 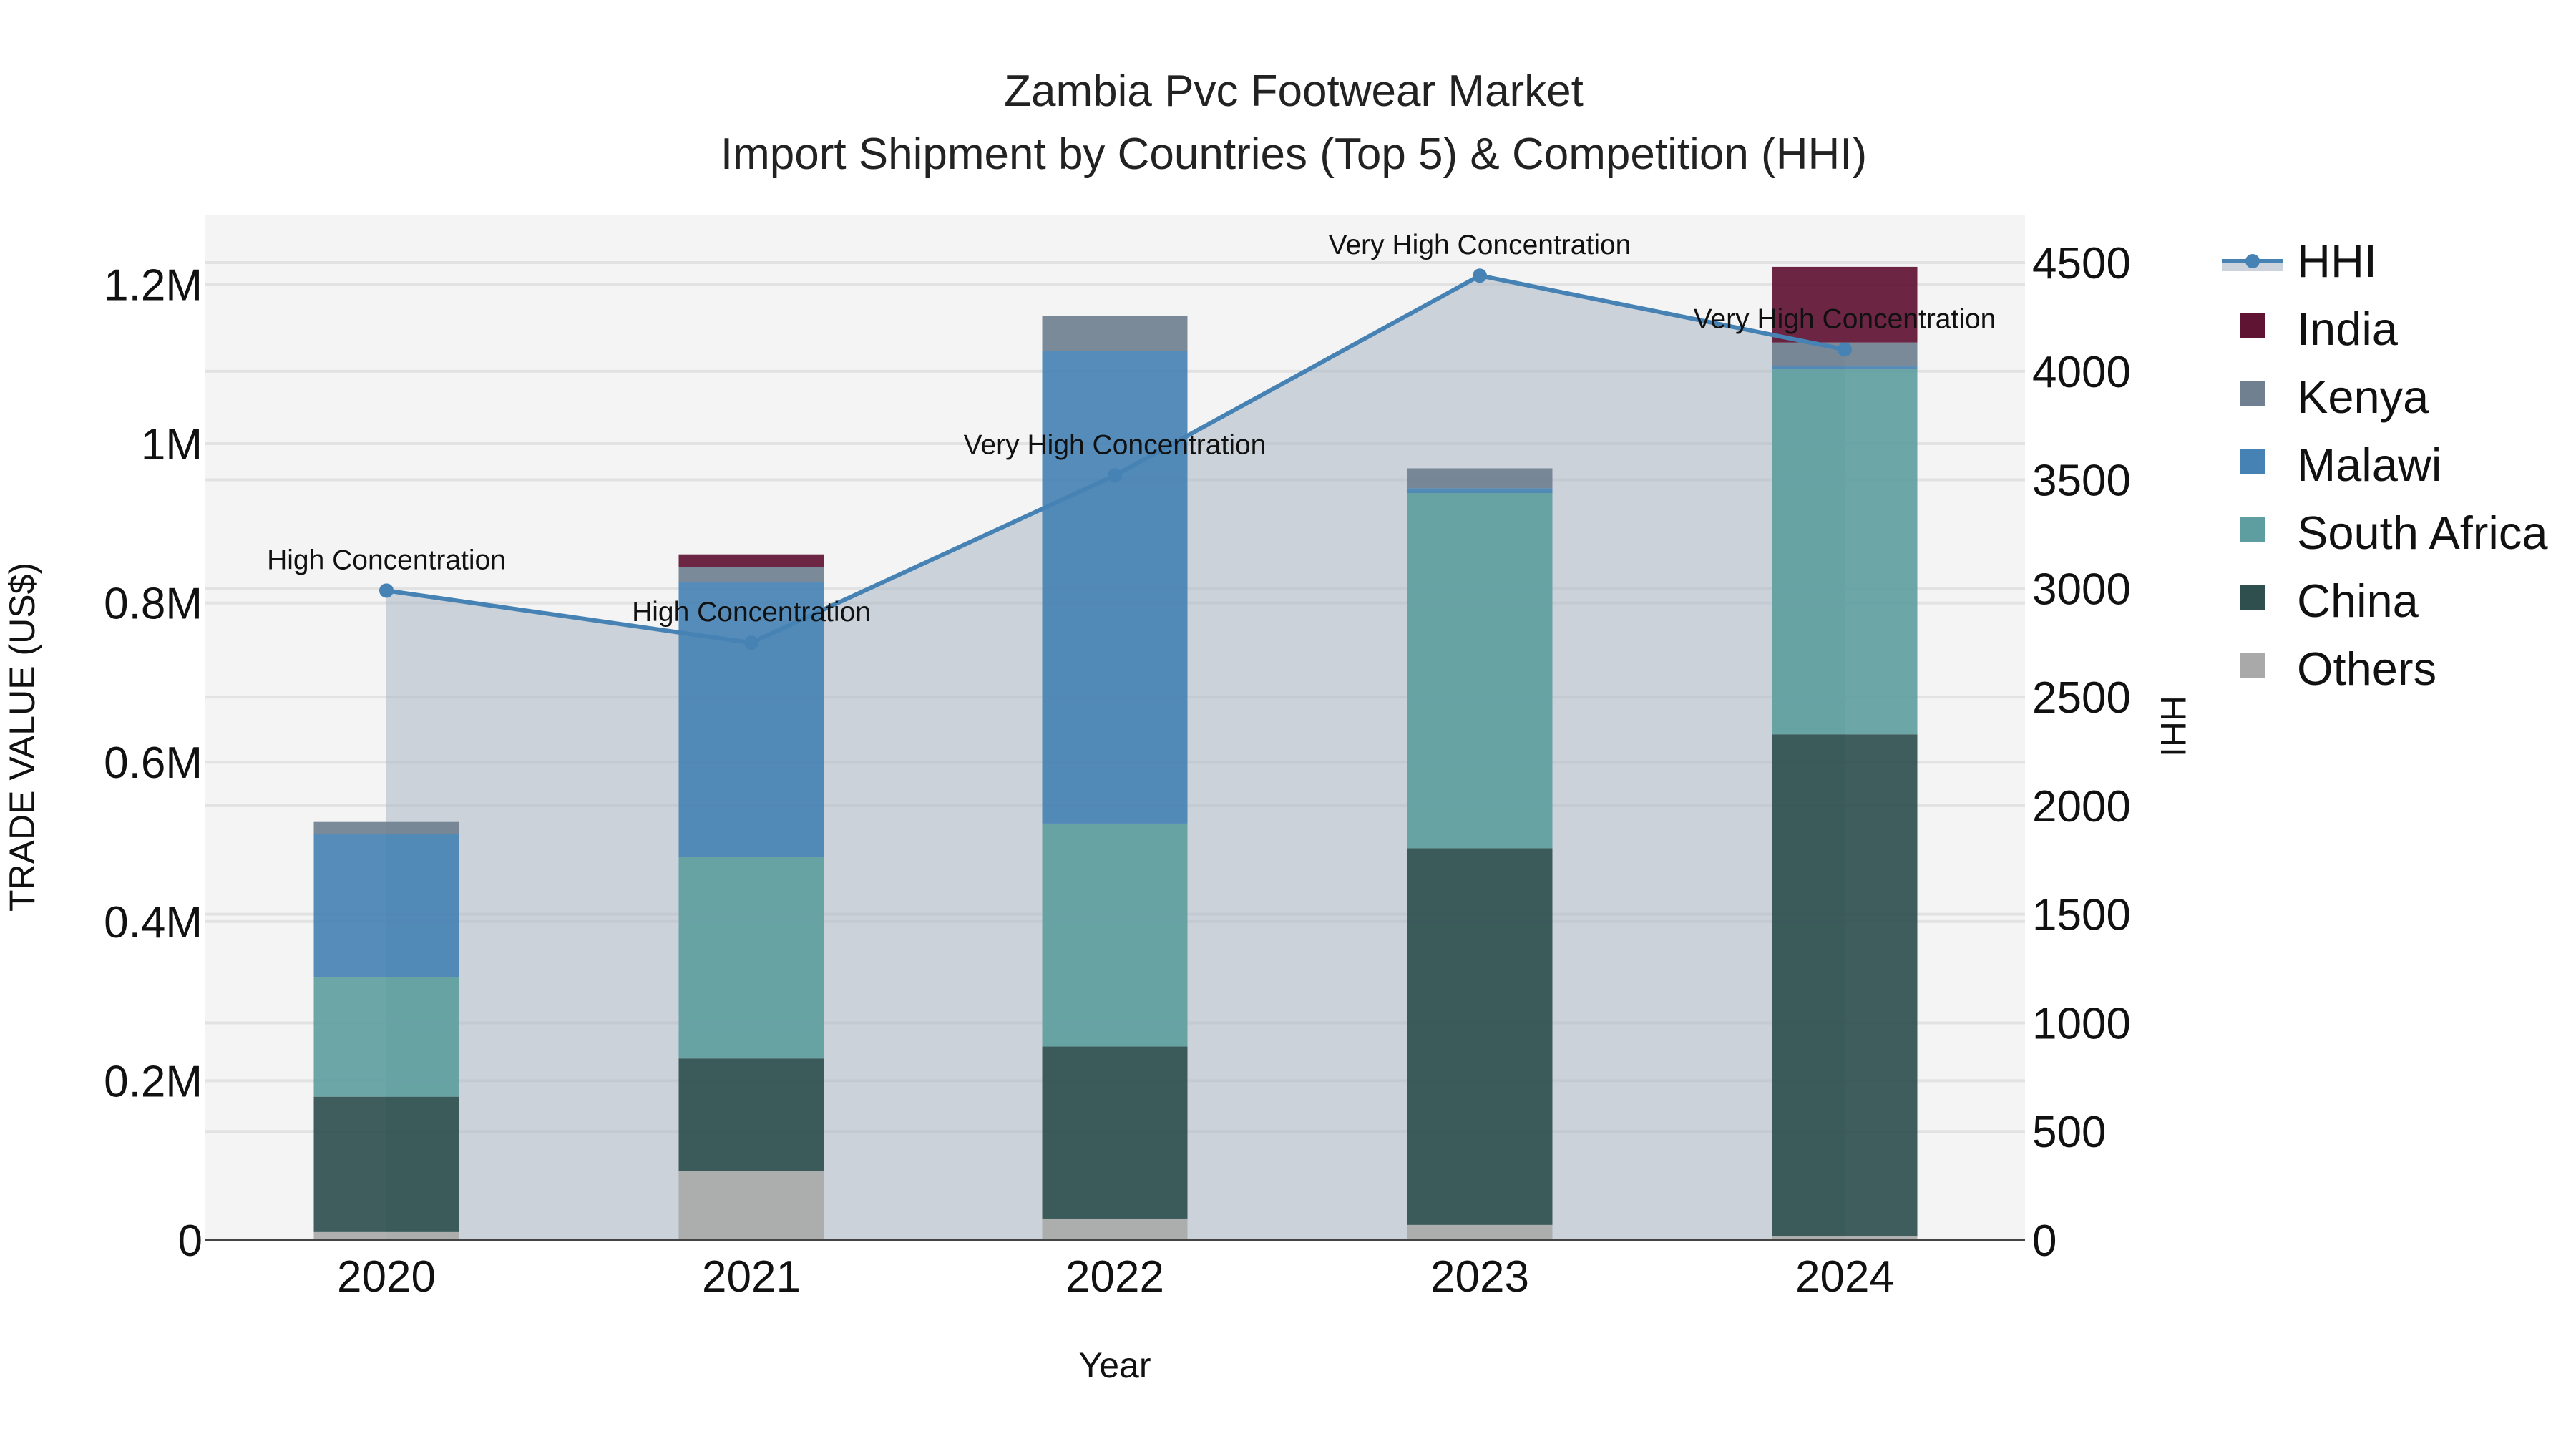 I want to click on bar-stack-2021, so click(x=751, y=897).